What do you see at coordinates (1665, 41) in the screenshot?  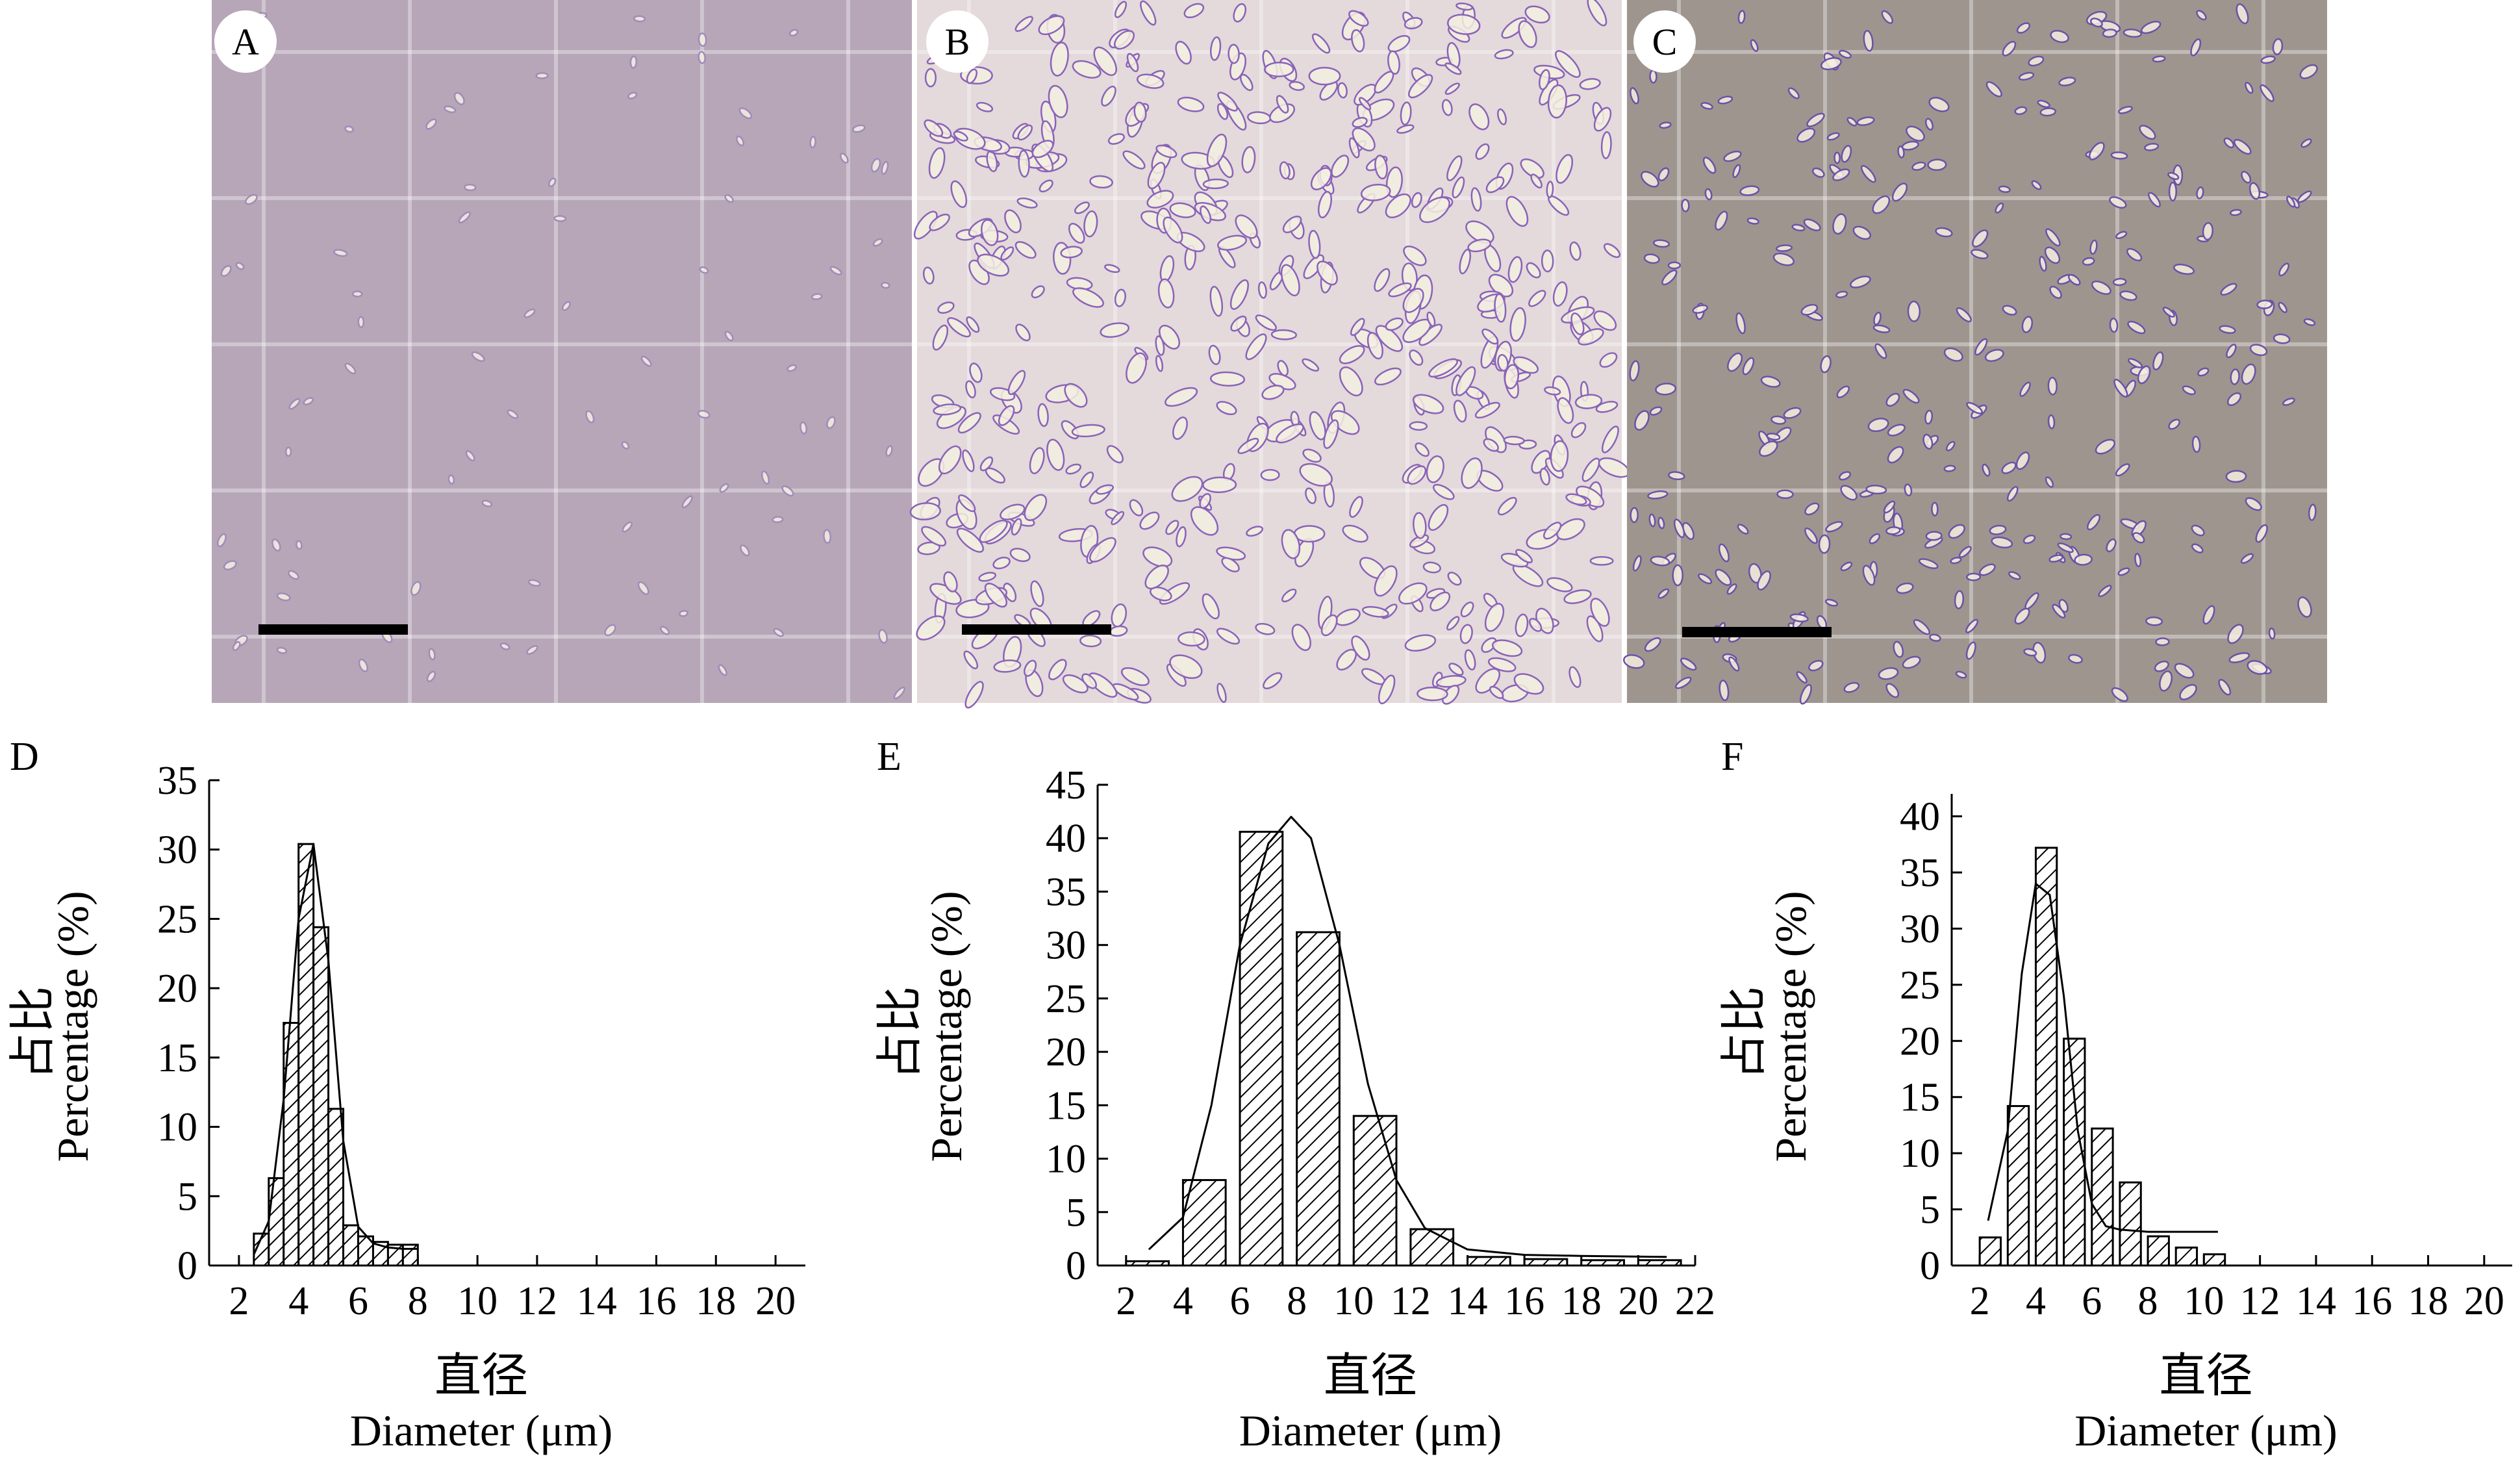 I see `panel-label-c-badge` at bounding box center [1665, 41].